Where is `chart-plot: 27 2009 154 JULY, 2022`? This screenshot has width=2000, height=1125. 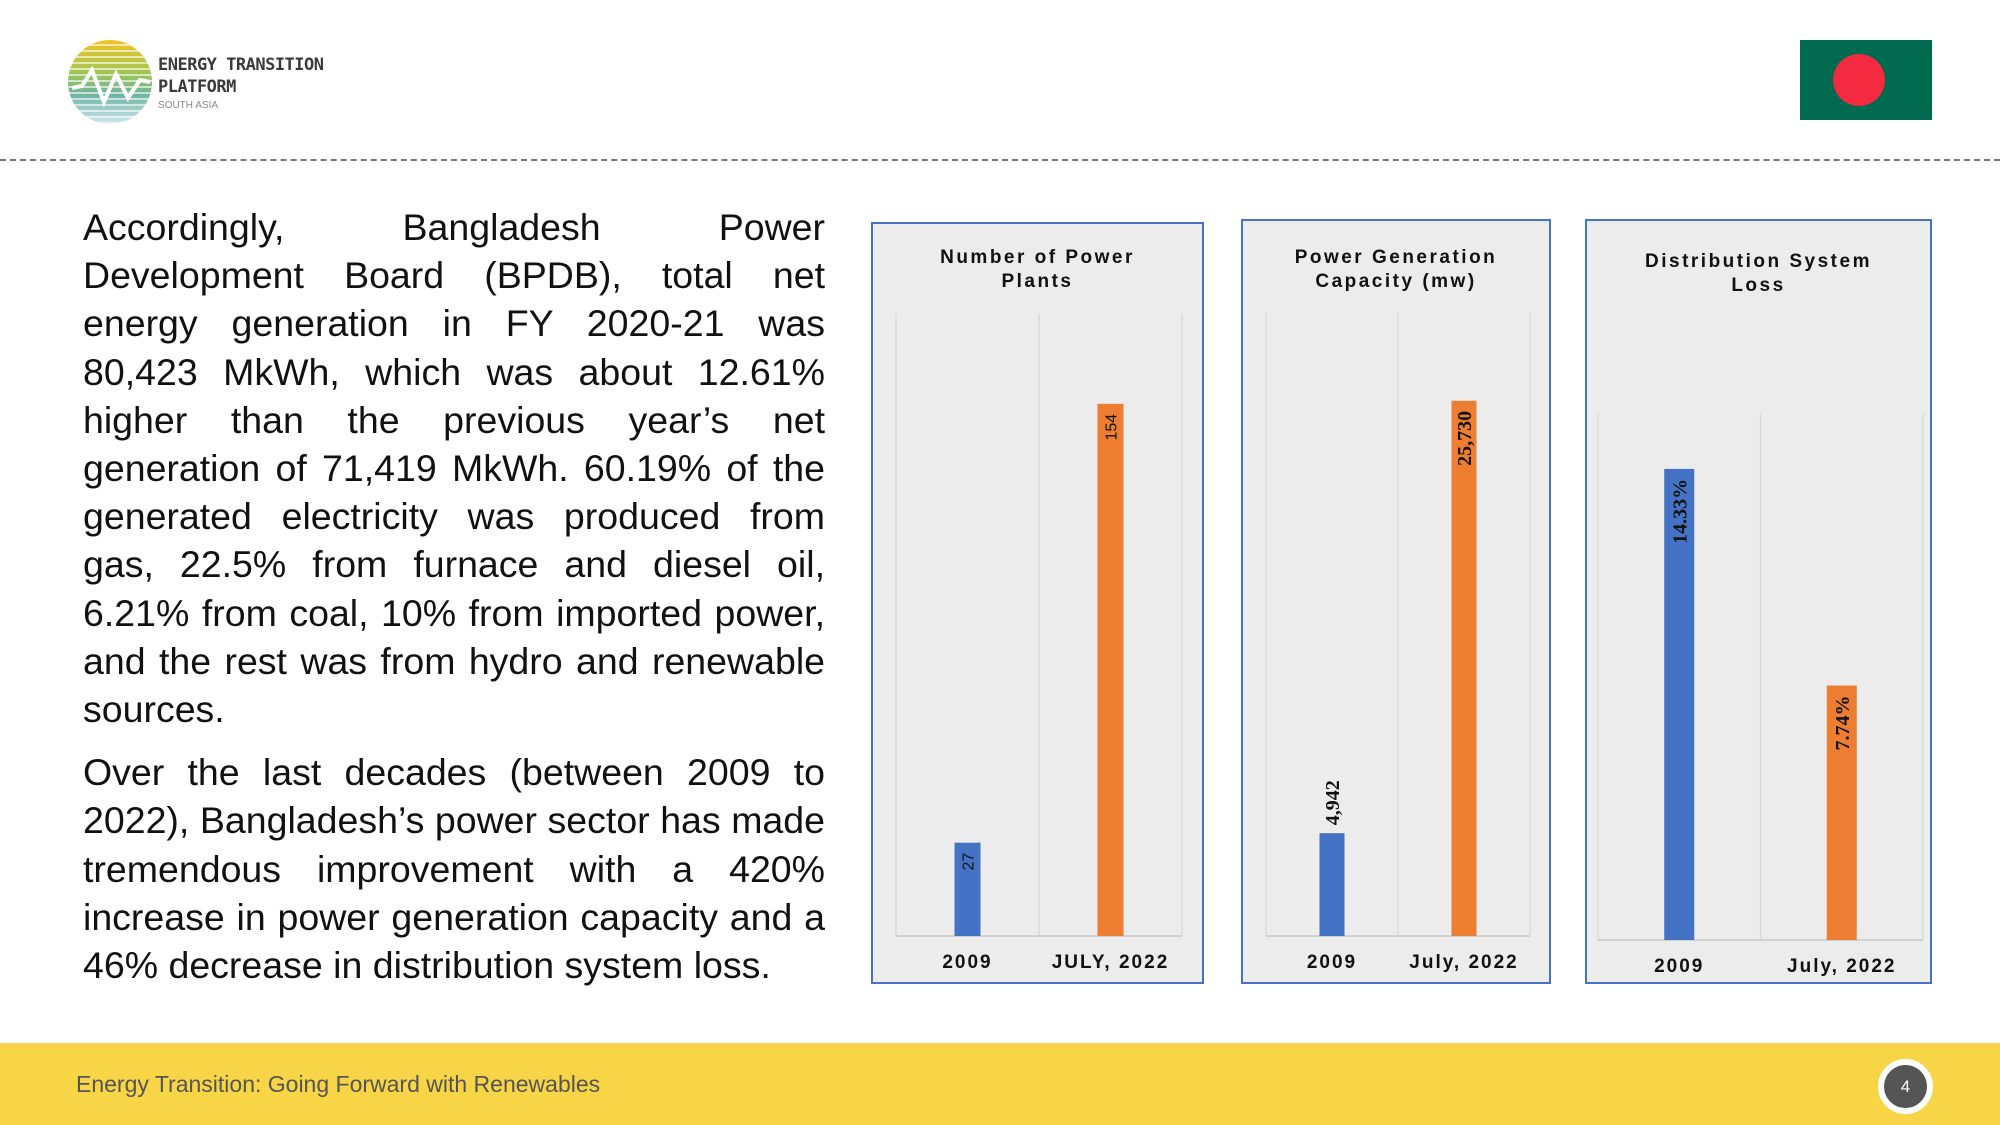 chart-plot: 27 2009 154 JULY, 2022 is located at coordinates (1039, 643).